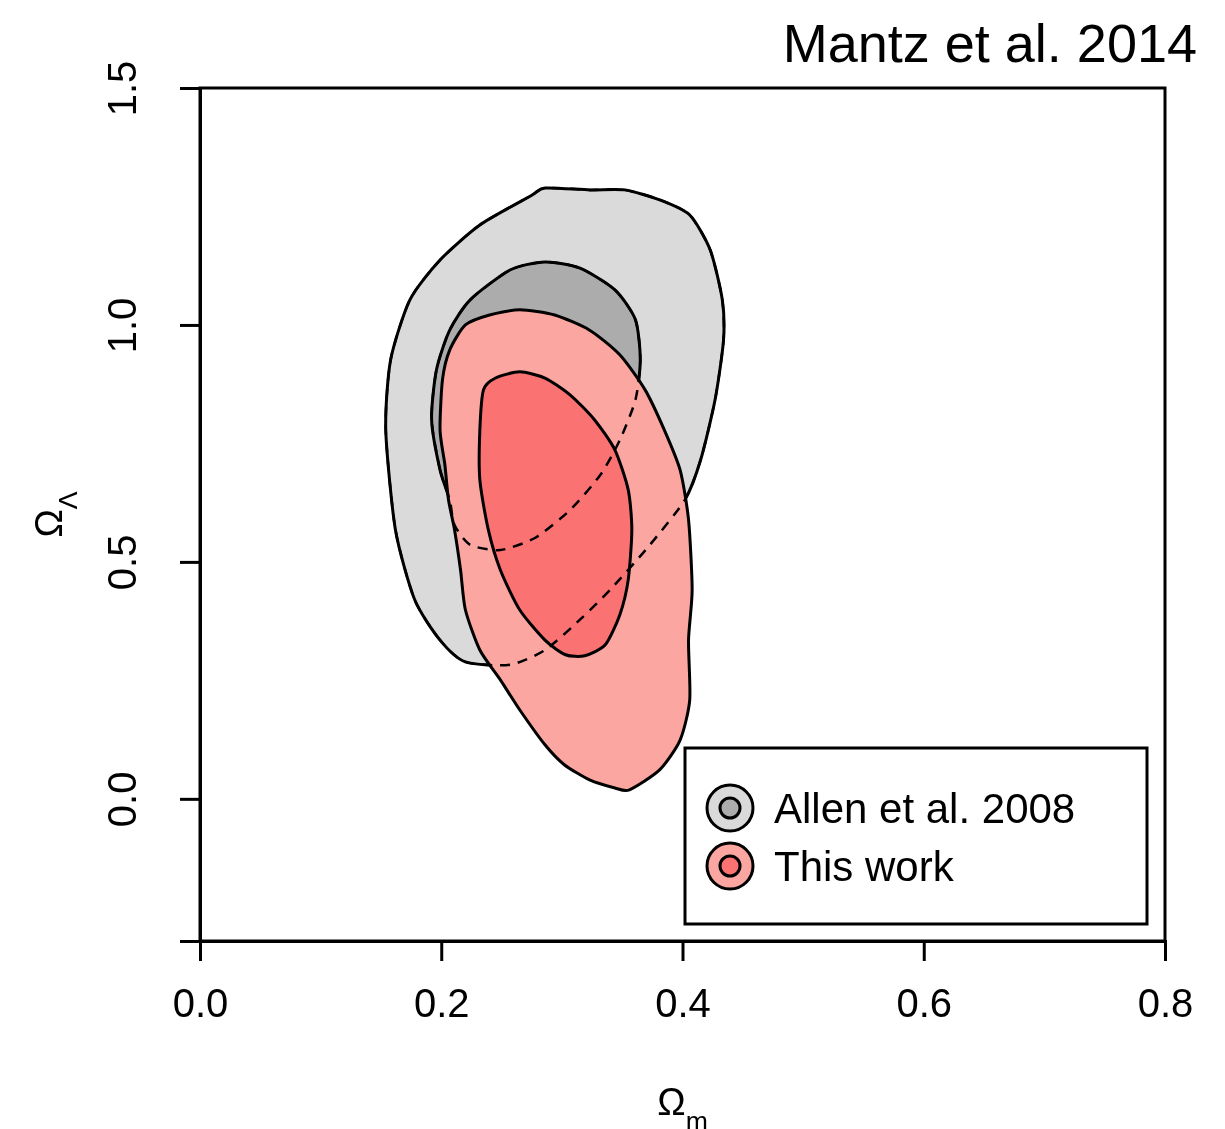 This screenshot has width=1225, height=1129. What do you see at coordinates (200, 1003) in the screenshot?
I see `x-tick-label: 0.0` at bounding box center [200, 1003].